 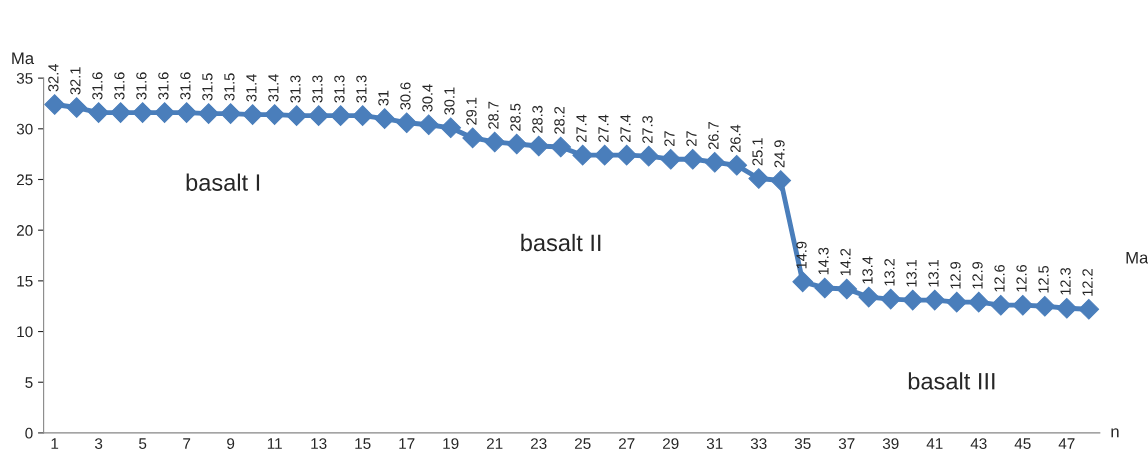 I want to click on x-tick-label: 15, so click(x=363, y=443).